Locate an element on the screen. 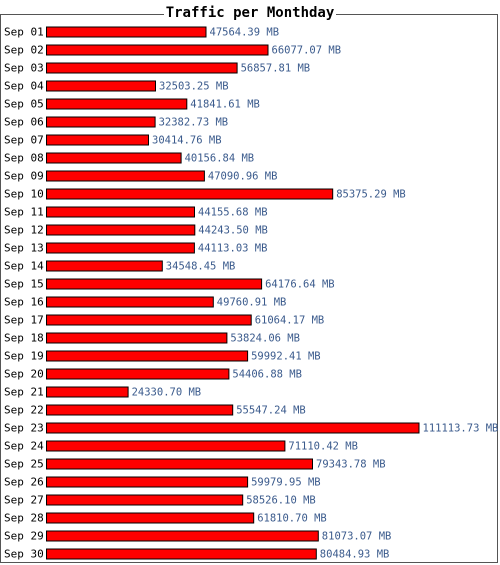 The height and width of the screenshot is (565, 500). category-label: Sep 19 is located at coordinates (24, 356).